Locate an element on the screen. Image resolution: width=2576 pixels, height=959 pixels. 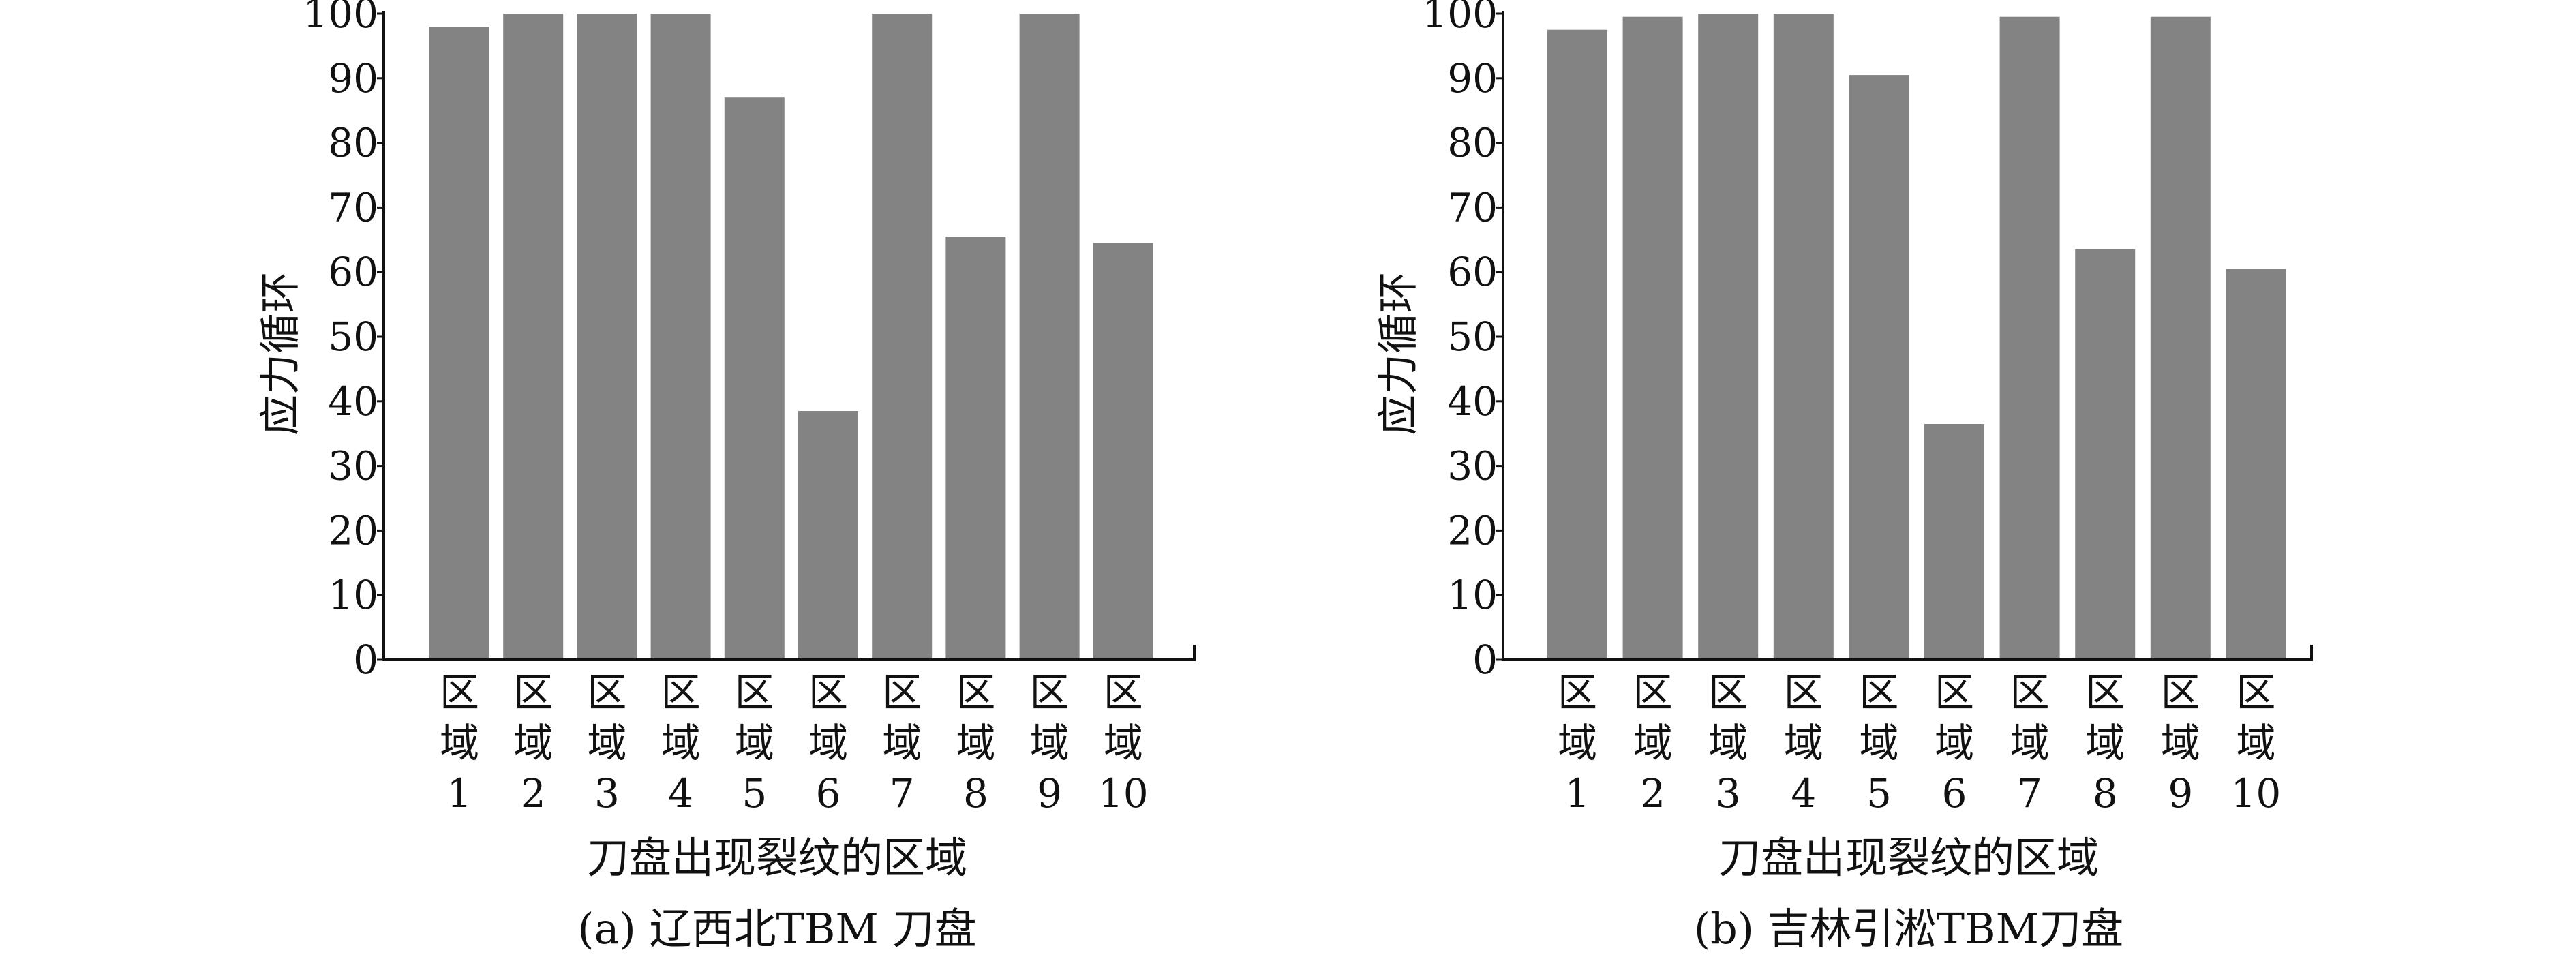
y-tick-label: 50 is located at coordinates (1472, 337).